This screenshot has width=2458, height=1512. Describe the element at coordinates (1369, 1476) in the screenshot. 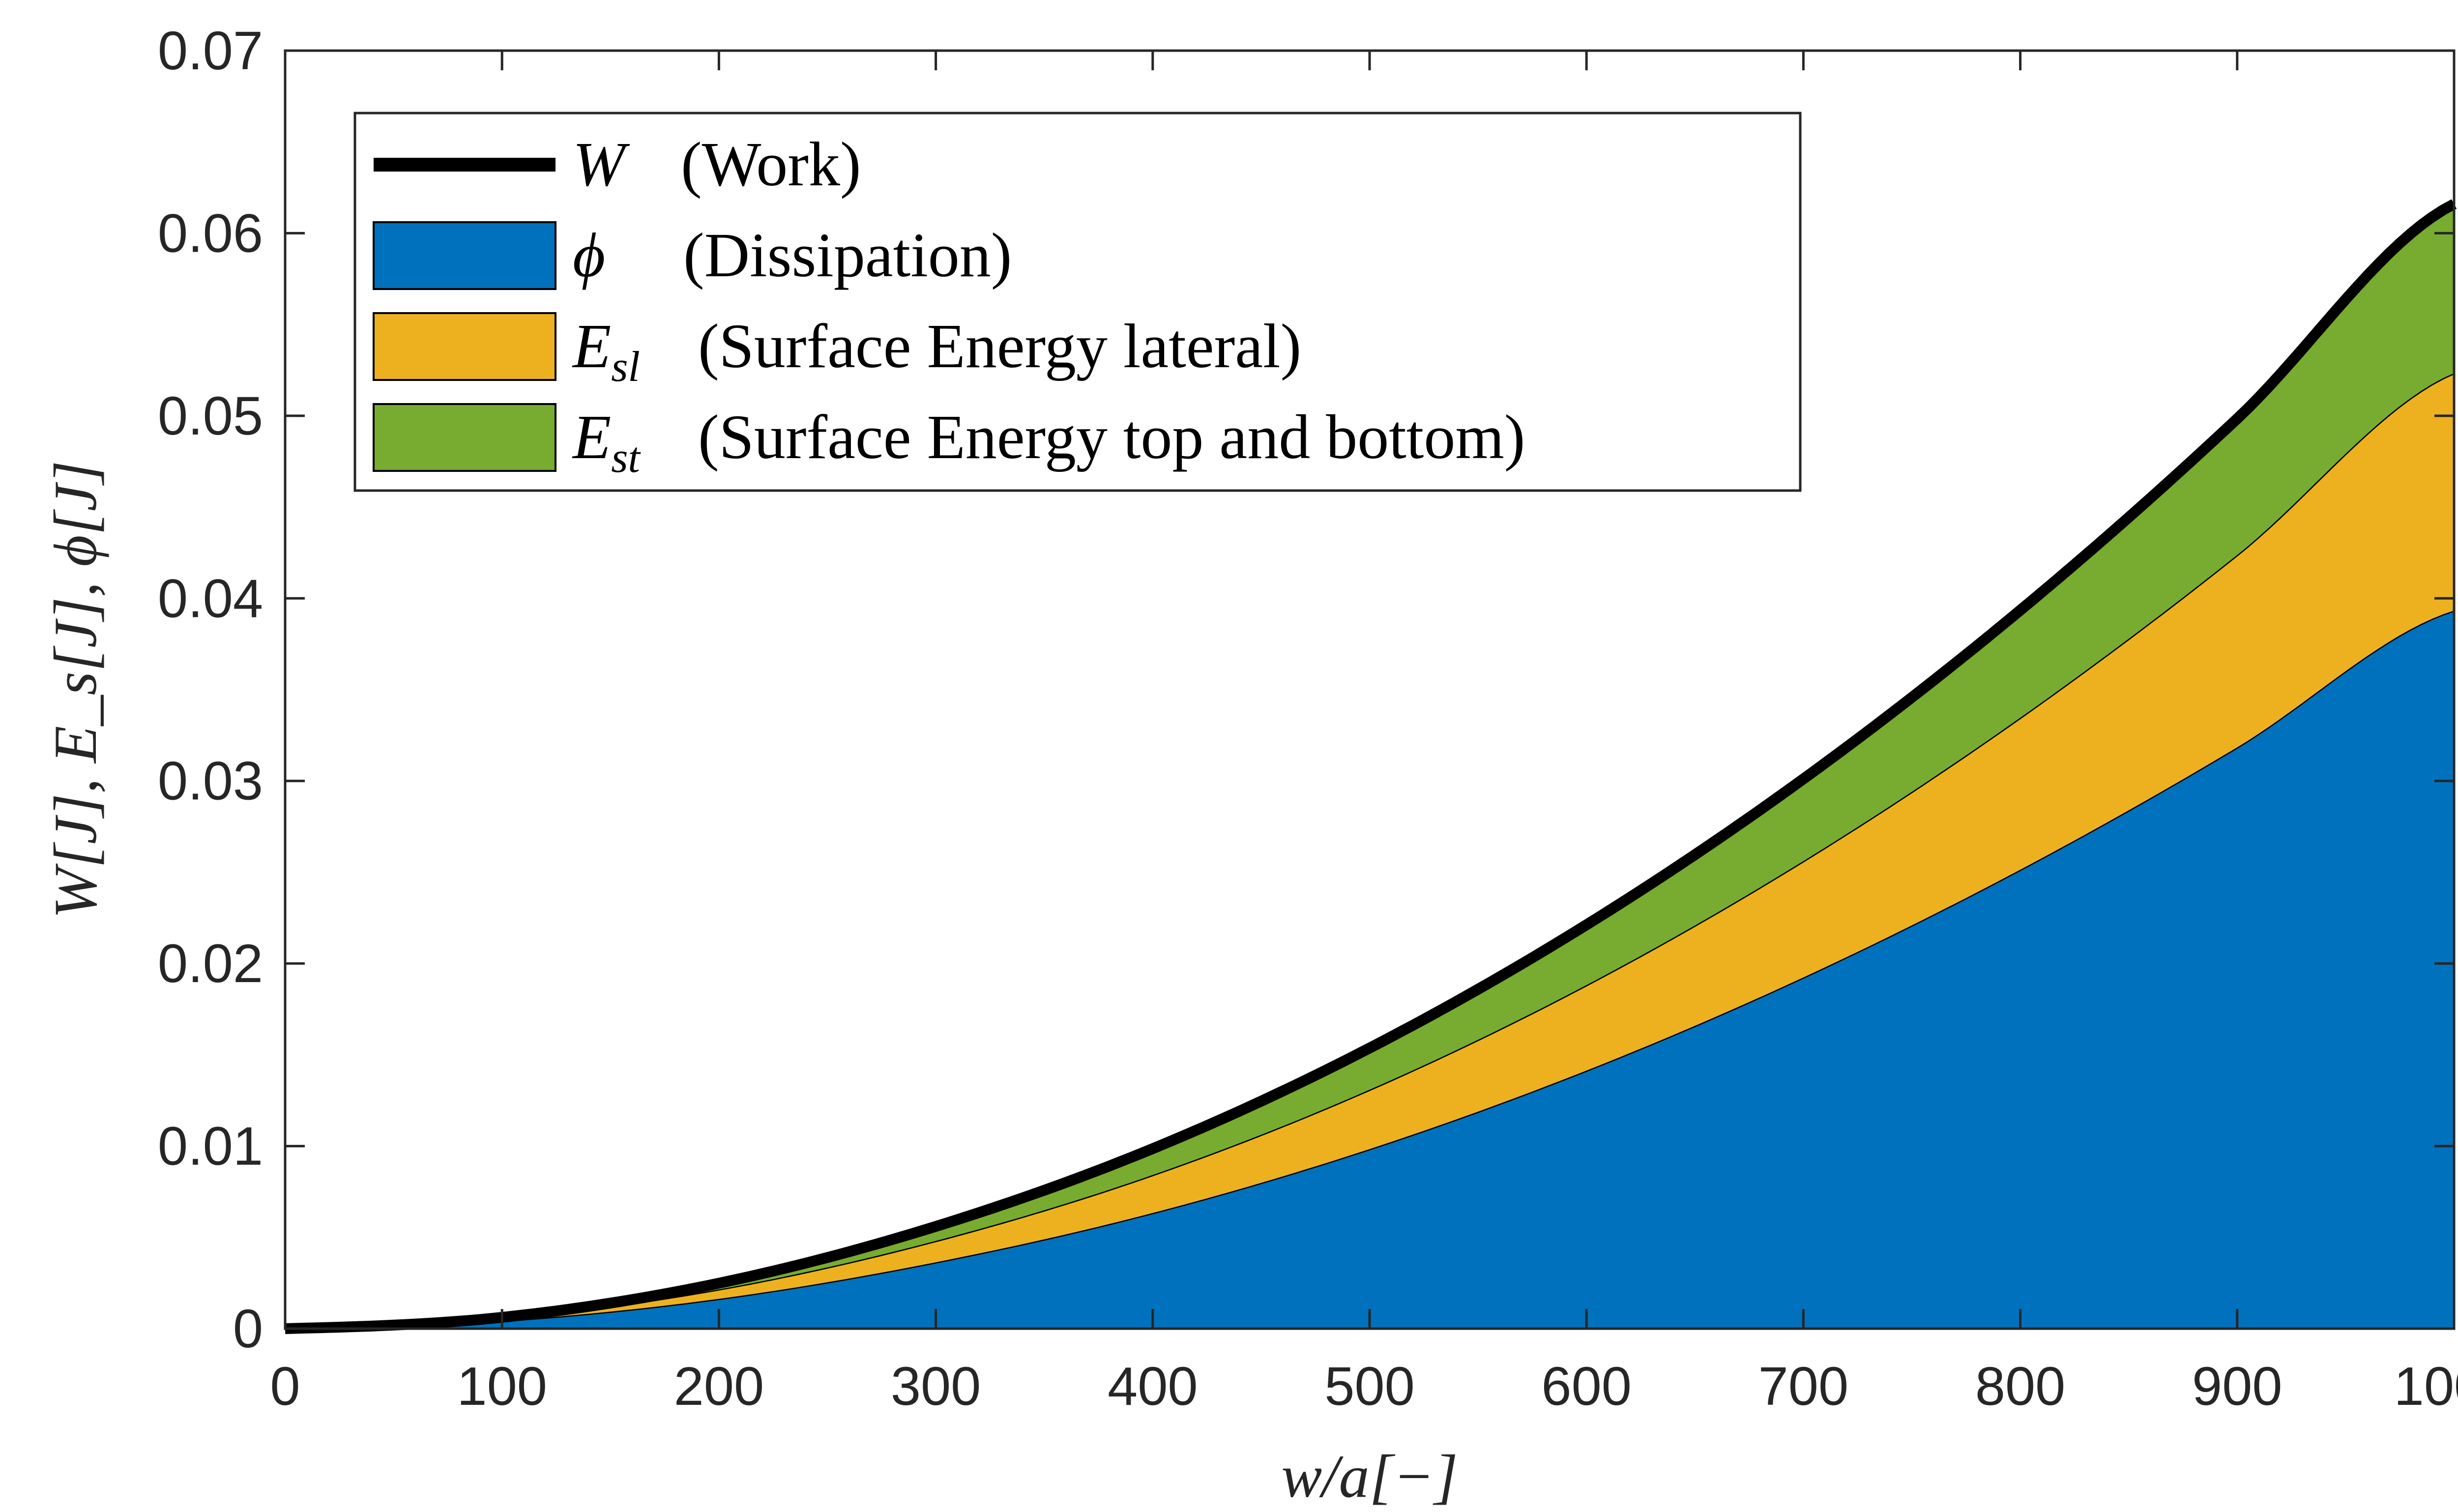

I see `x-axis-label: w/a[−]` at that location.